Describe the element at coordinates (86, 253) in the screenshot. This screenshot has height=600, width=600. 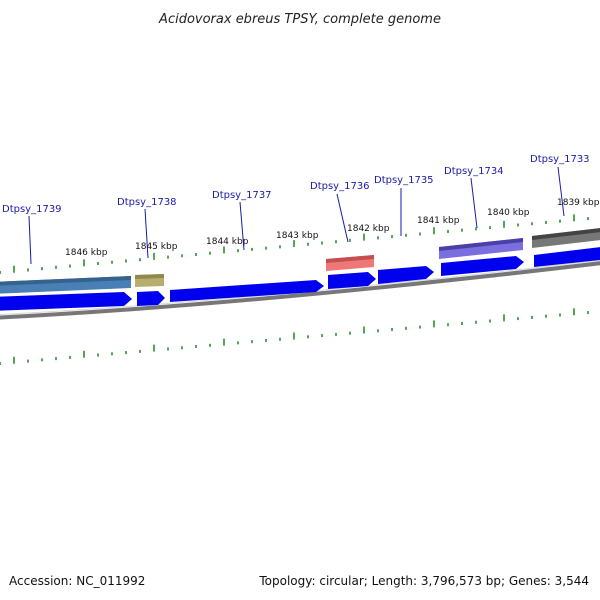
I see `kbp-label-1846: 1846 kbp` at that location.